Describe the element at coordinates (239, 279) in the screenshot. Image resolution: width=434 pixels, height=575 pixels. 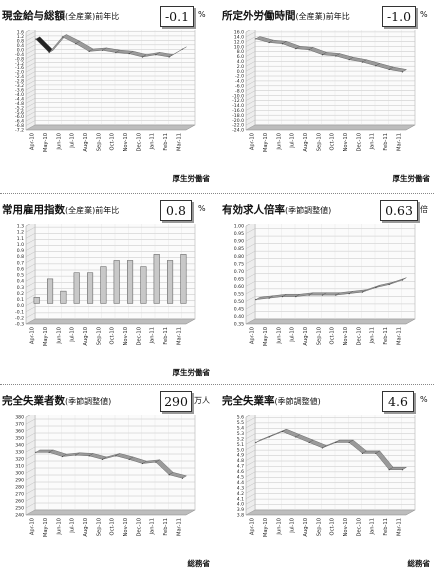
I see `y-tick-label: 0.65` at that location.